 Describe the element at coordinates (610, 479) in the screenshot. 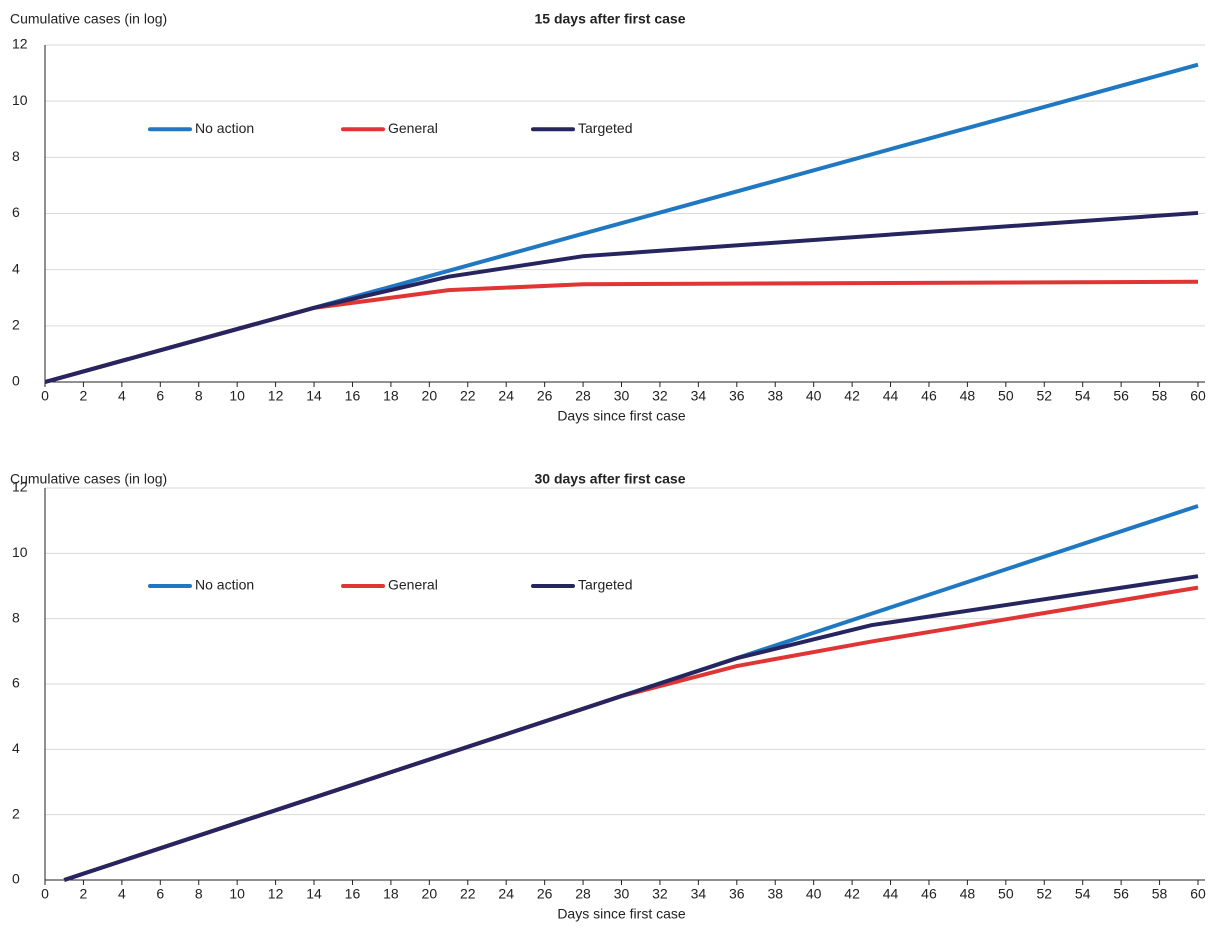

I see `chart-title: 30 days after first case` at that location.